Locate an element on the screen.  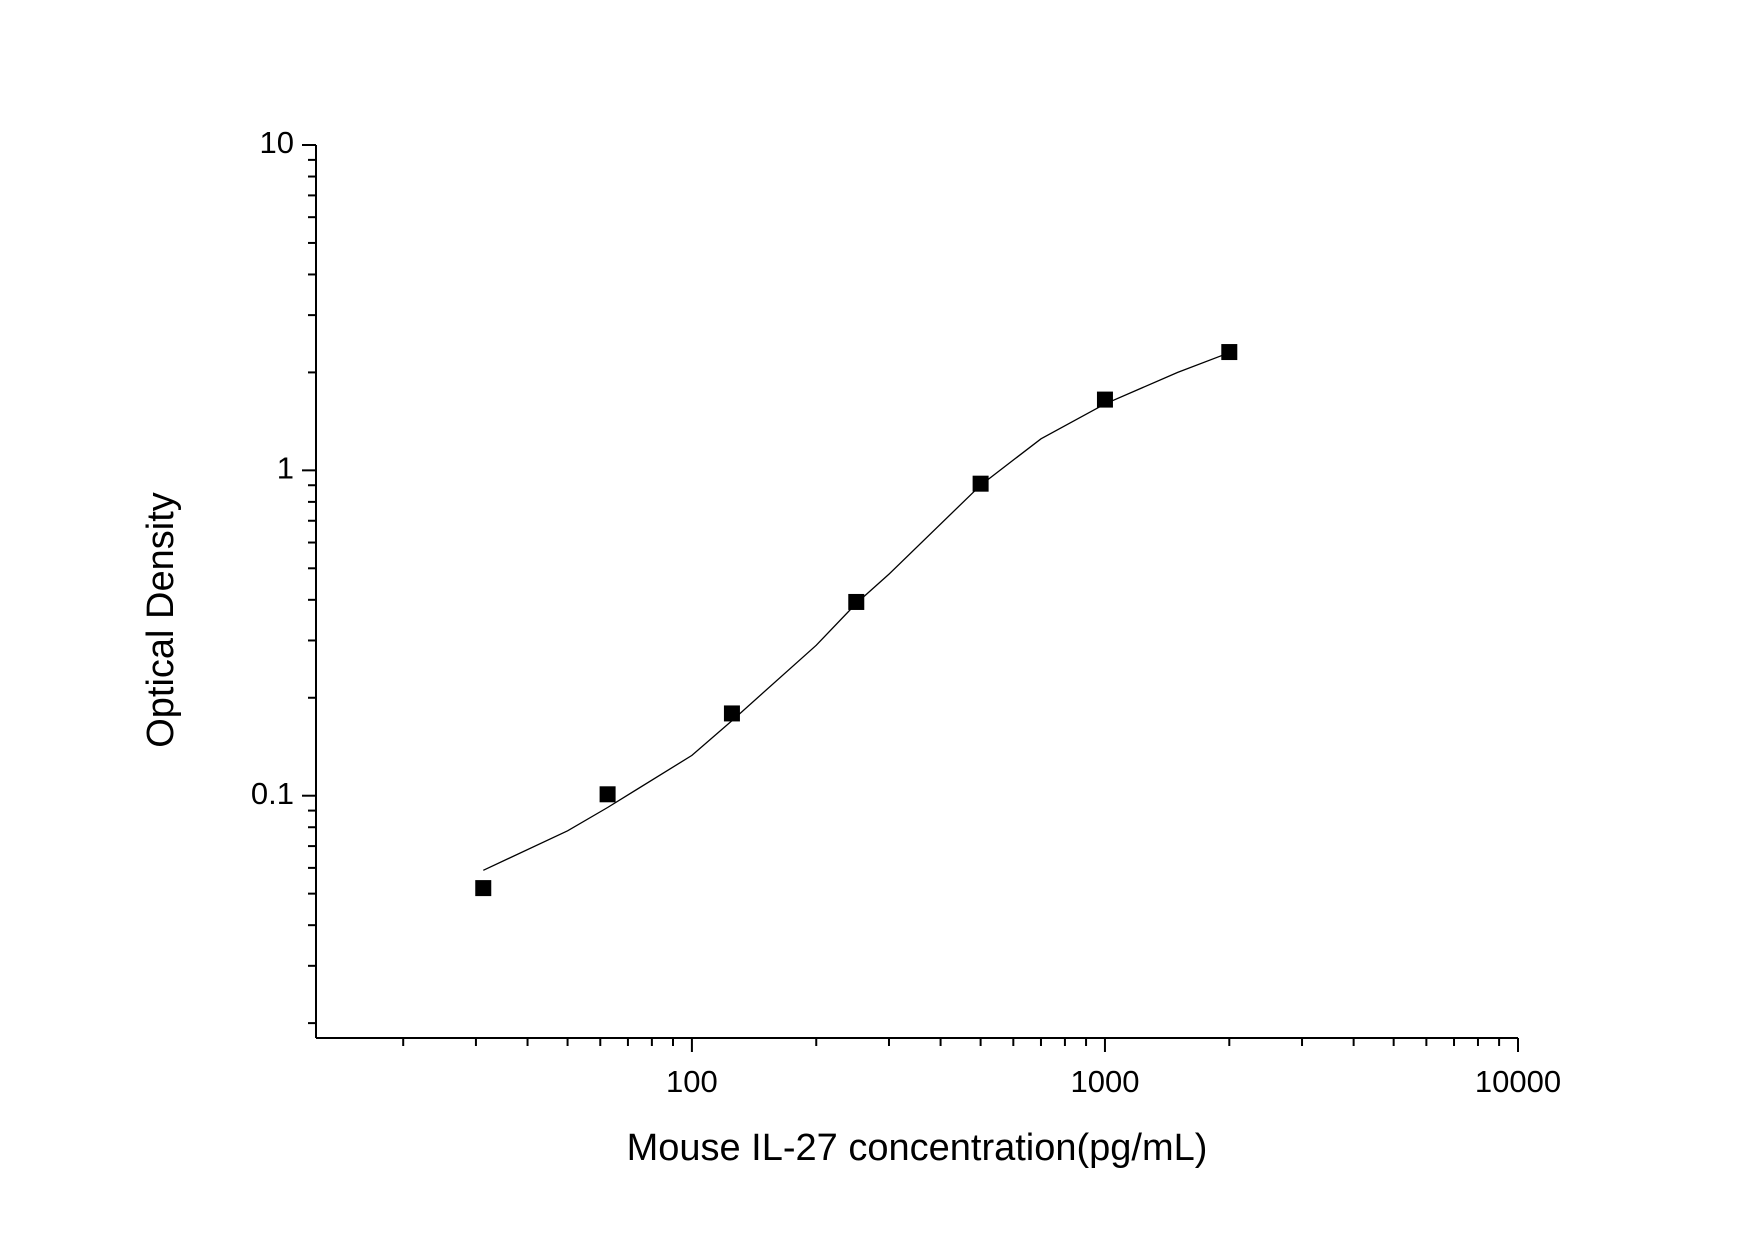
y-axis-title: Optical Density is located at coordinates (161, 620).